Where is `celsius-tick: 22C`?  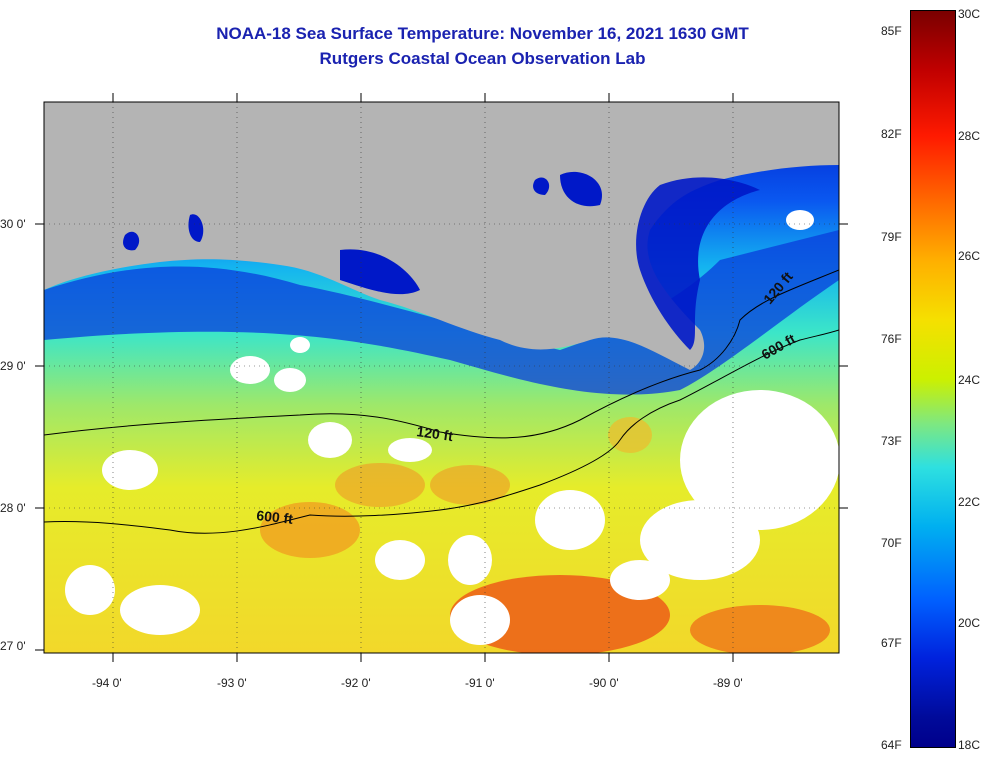 celsius-tick: 22C is located at coordinates (969, 502).